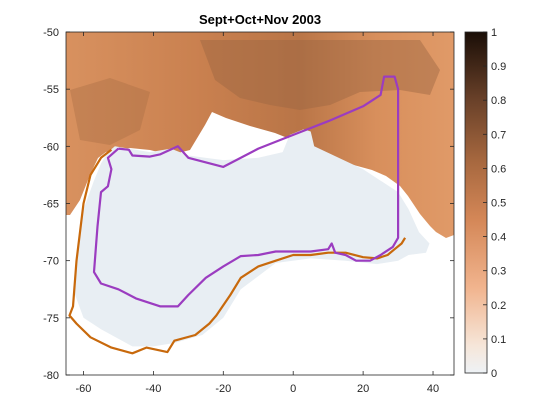 This screenshot has width=560, height=420. I want to click on colorbar-tick-label: 0.4, so click(498, 238).